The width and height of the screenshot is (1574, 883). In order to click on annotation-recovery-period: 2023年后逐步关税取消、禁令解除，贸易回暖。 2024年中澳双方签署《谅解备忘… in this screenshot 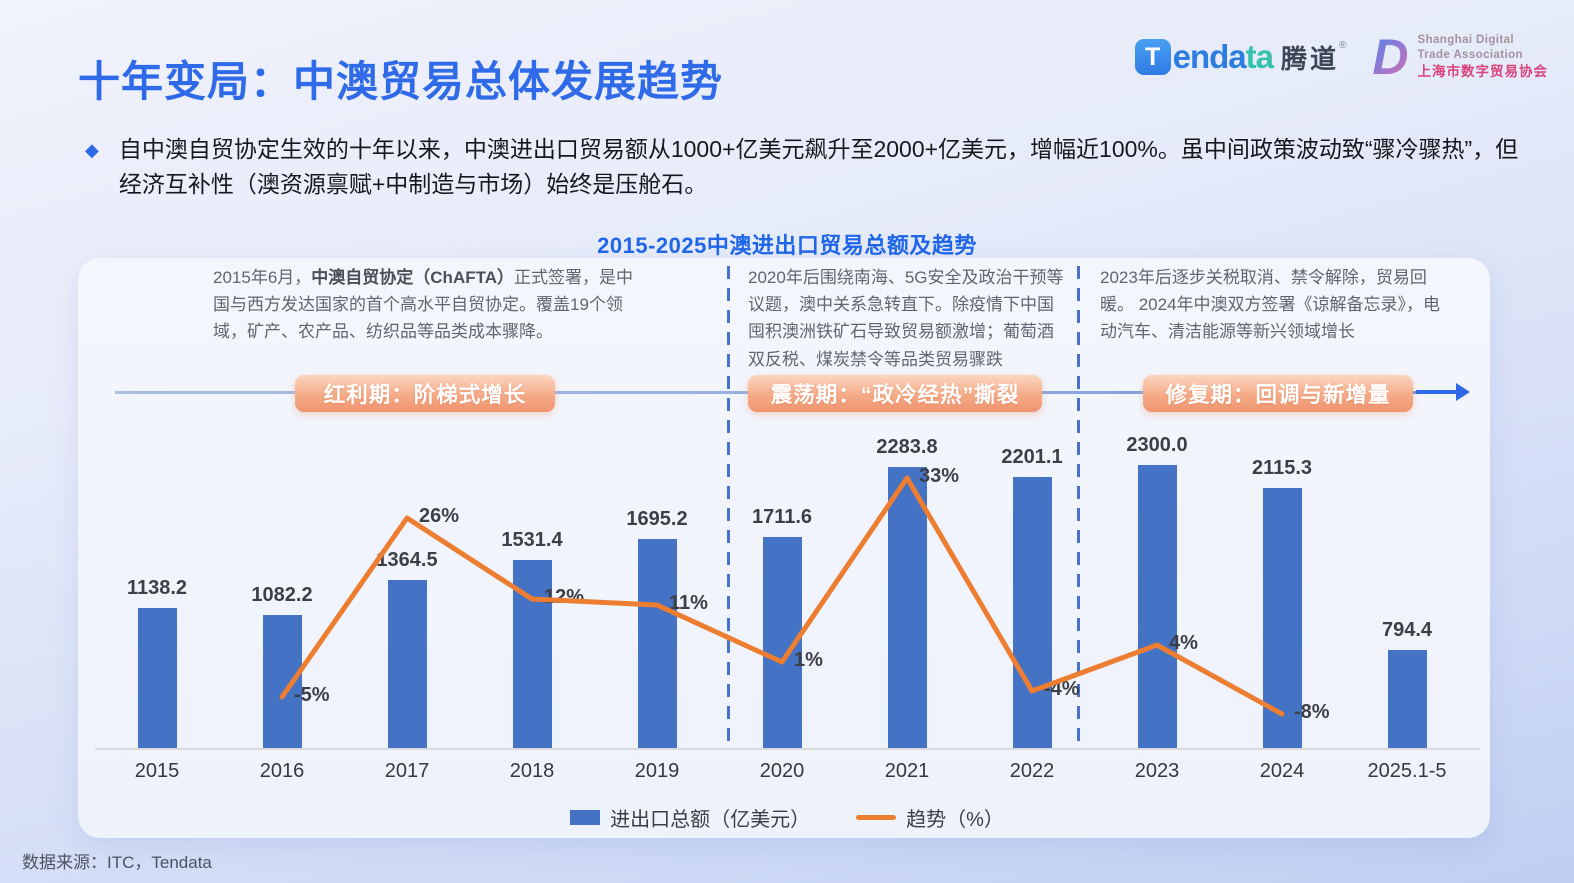, I will do `click(1270, 305)`.